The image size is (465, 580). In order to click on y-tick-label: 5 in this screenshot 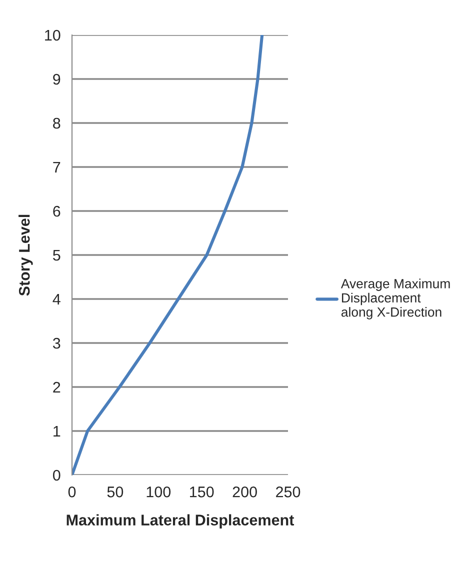, I will do `click(56, 255)`.